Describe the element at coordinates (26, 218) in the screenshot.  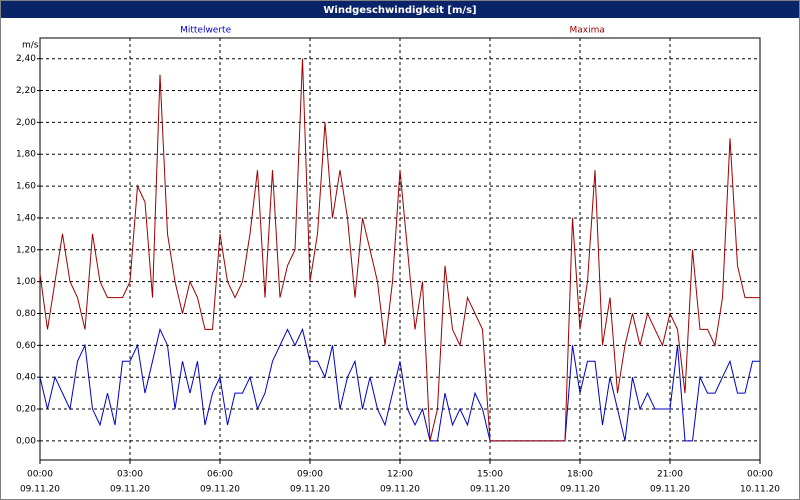
I see `y-tick-label: 1,40` at that location.